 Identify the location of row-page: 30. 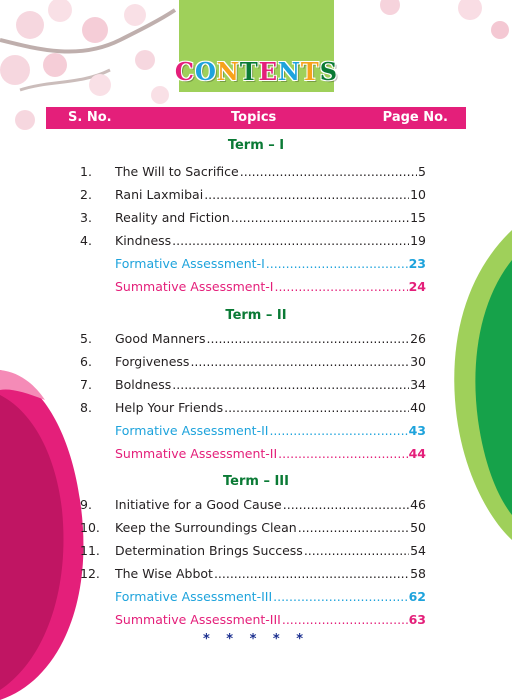
(418, 361).